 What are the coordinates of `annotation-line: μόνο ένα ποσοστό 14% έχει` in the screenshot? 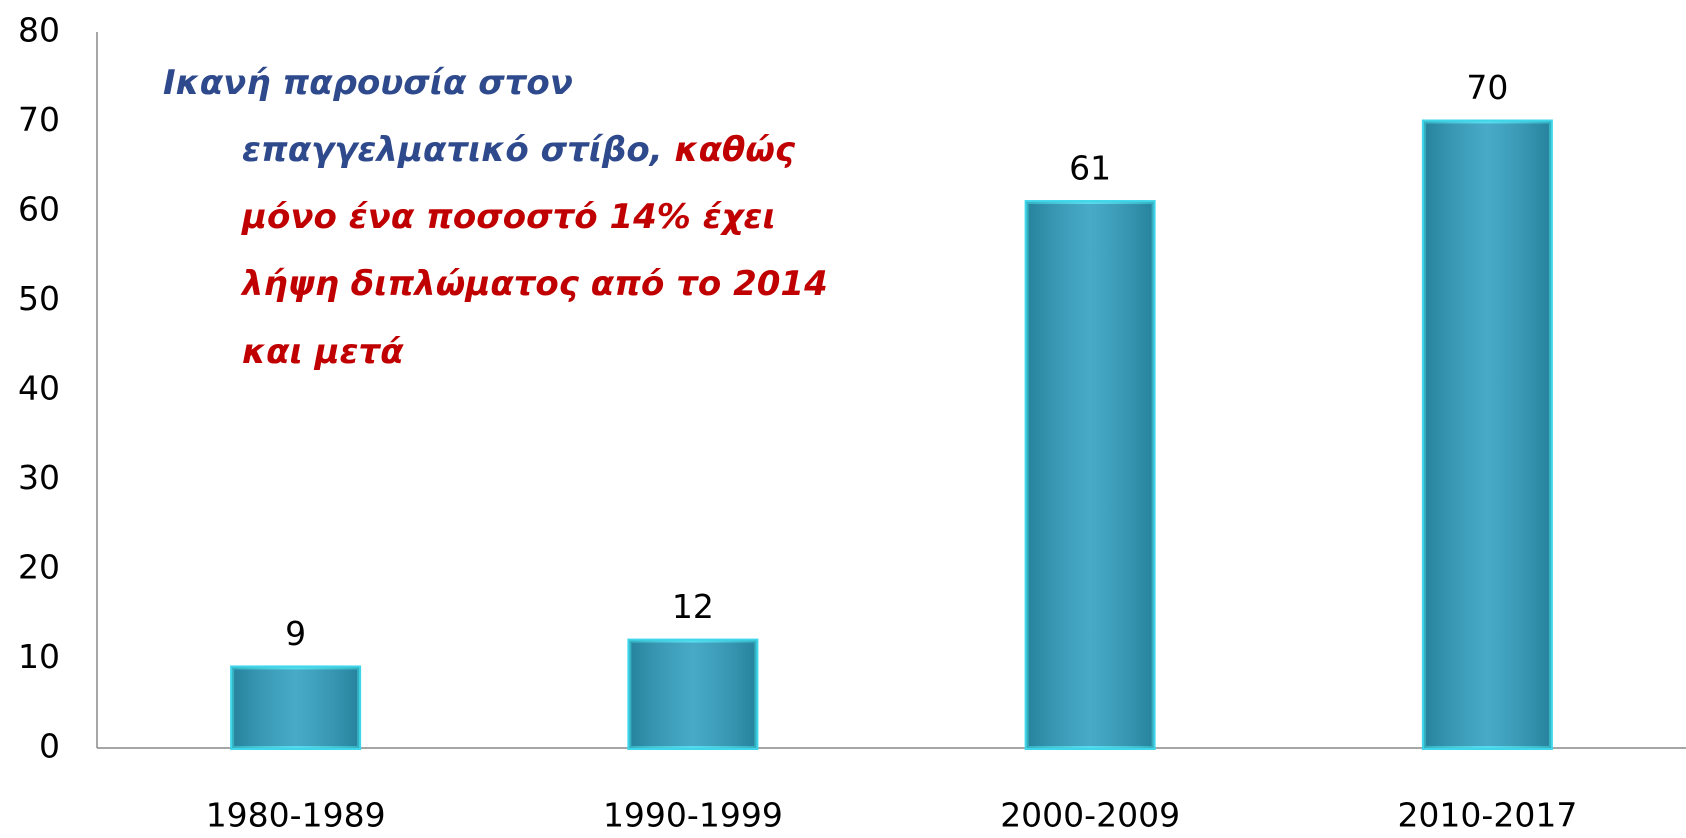 It's located at (508, 217).